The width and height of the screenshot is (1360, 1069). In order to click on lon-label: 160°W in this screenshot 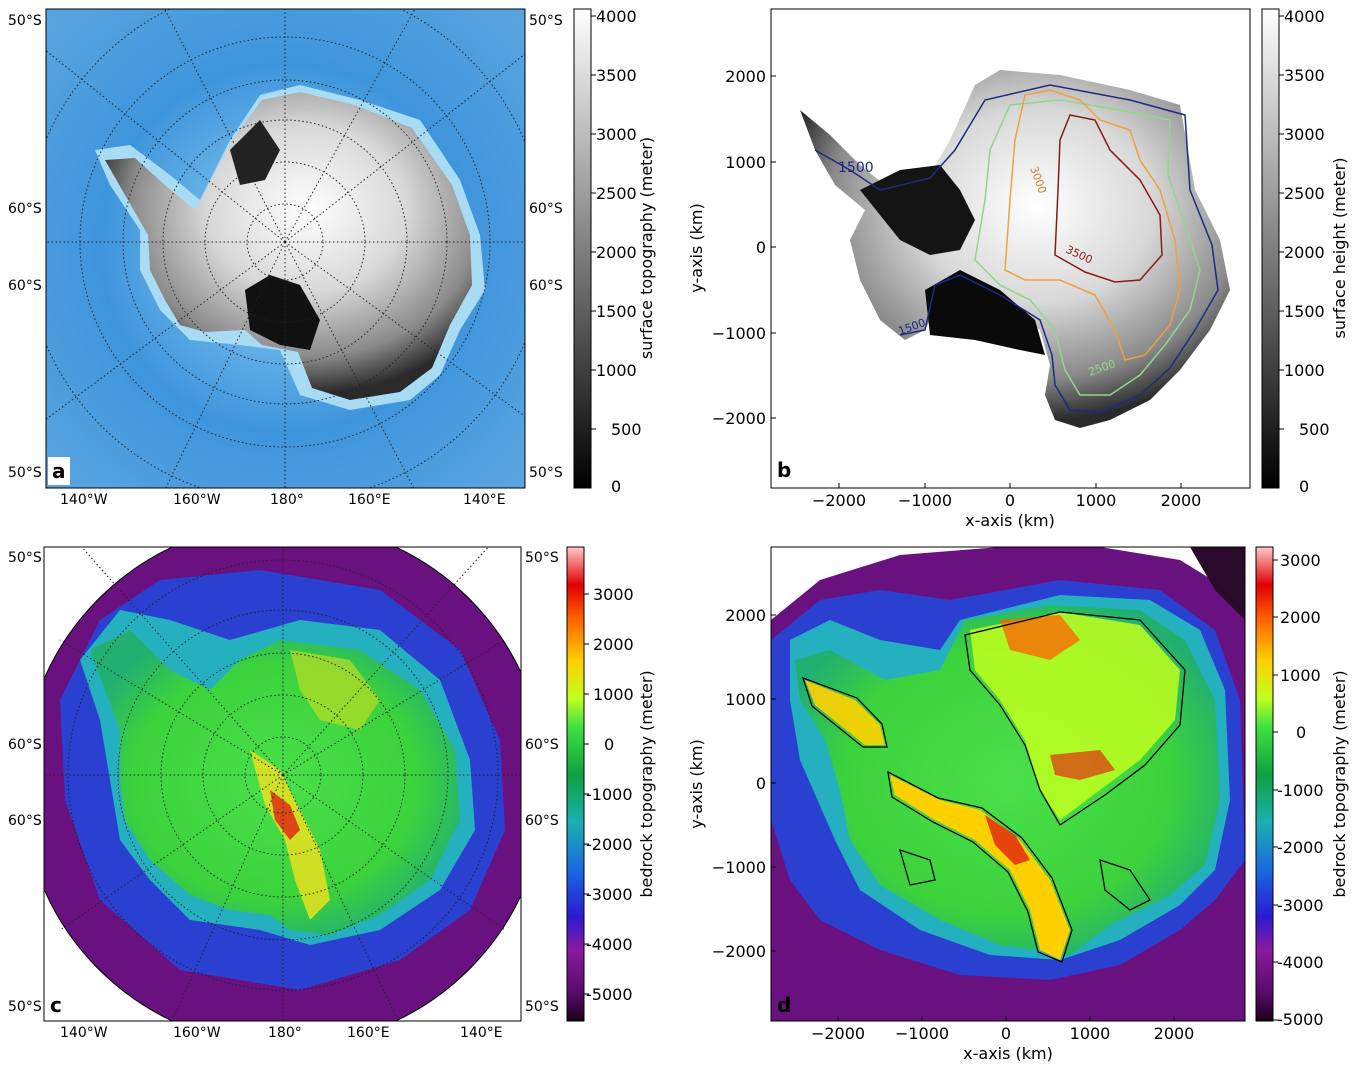, I will do `click(197, 500)`.